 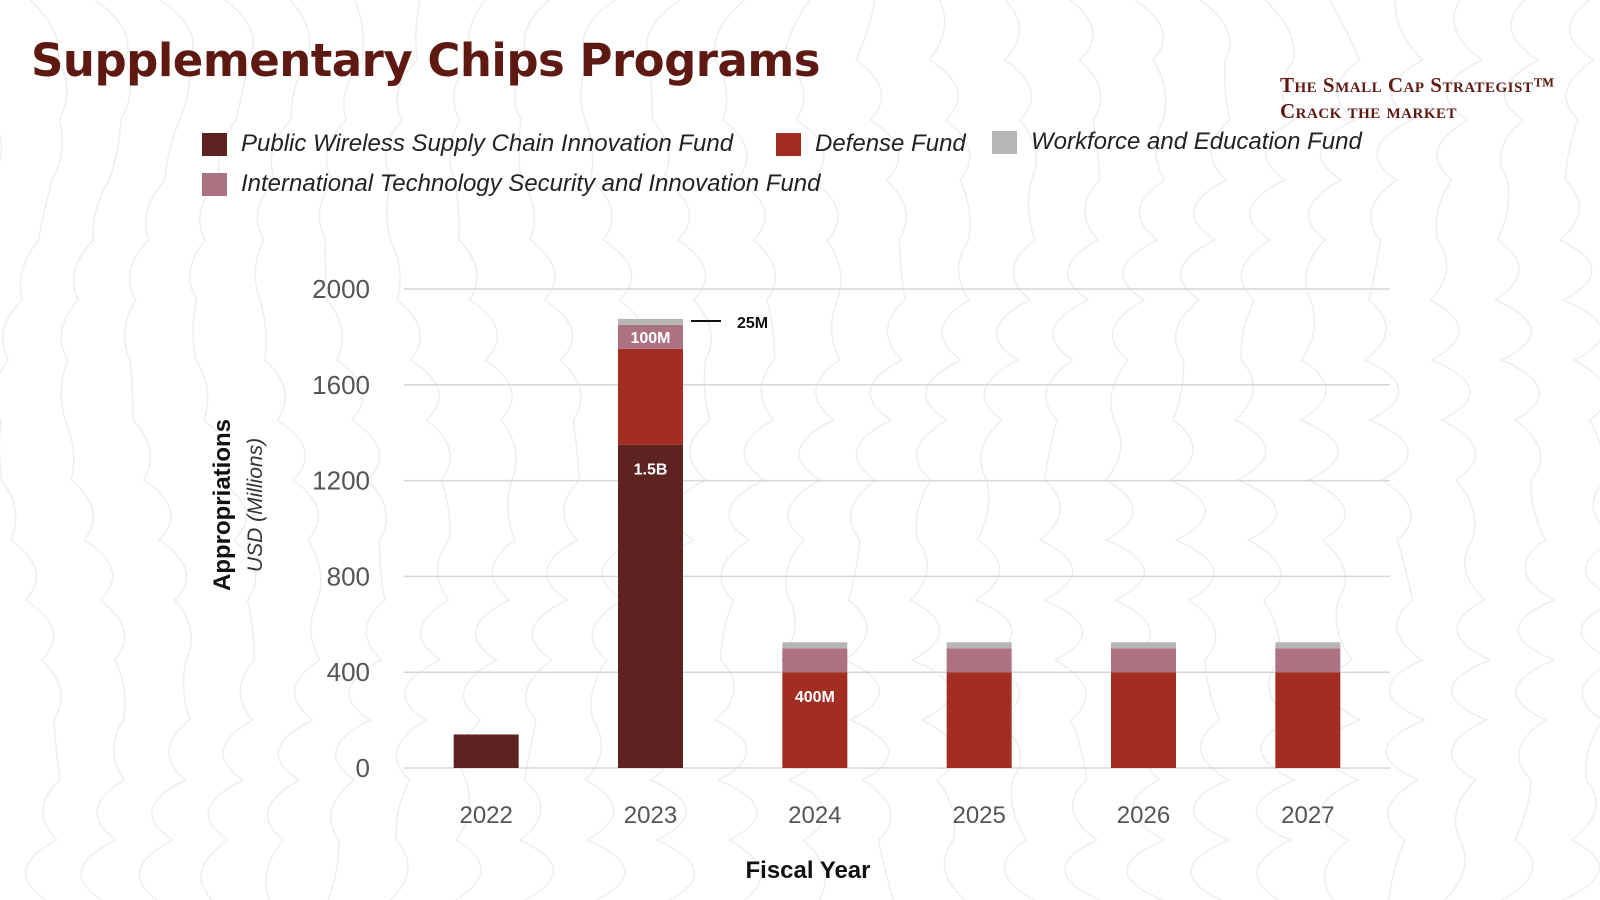 What do you see at coordinates (1196, 141) in the screenshot?
I see `legend-label: Workforce and Education Fund` at bounding box center [1196, 141].